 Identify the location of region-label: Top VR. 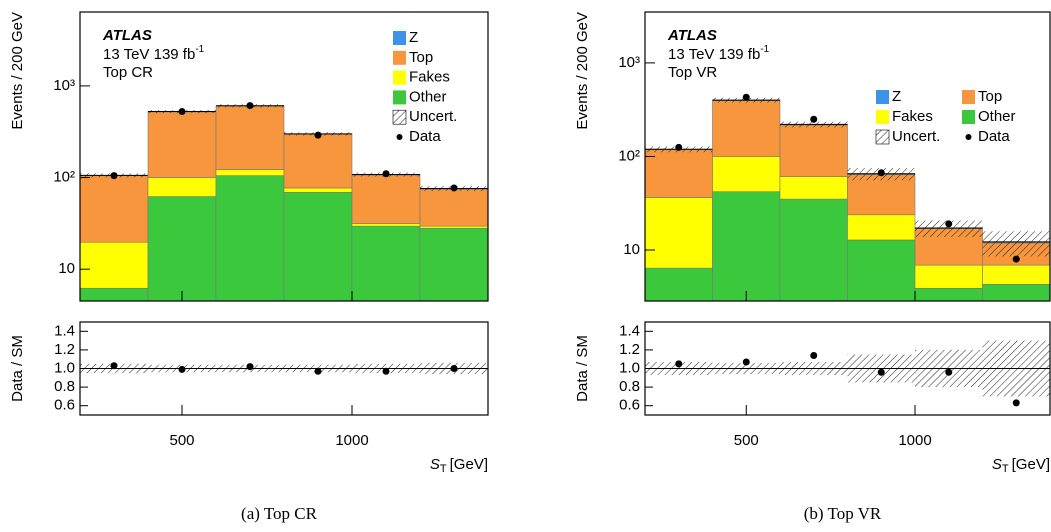
(692, 72).